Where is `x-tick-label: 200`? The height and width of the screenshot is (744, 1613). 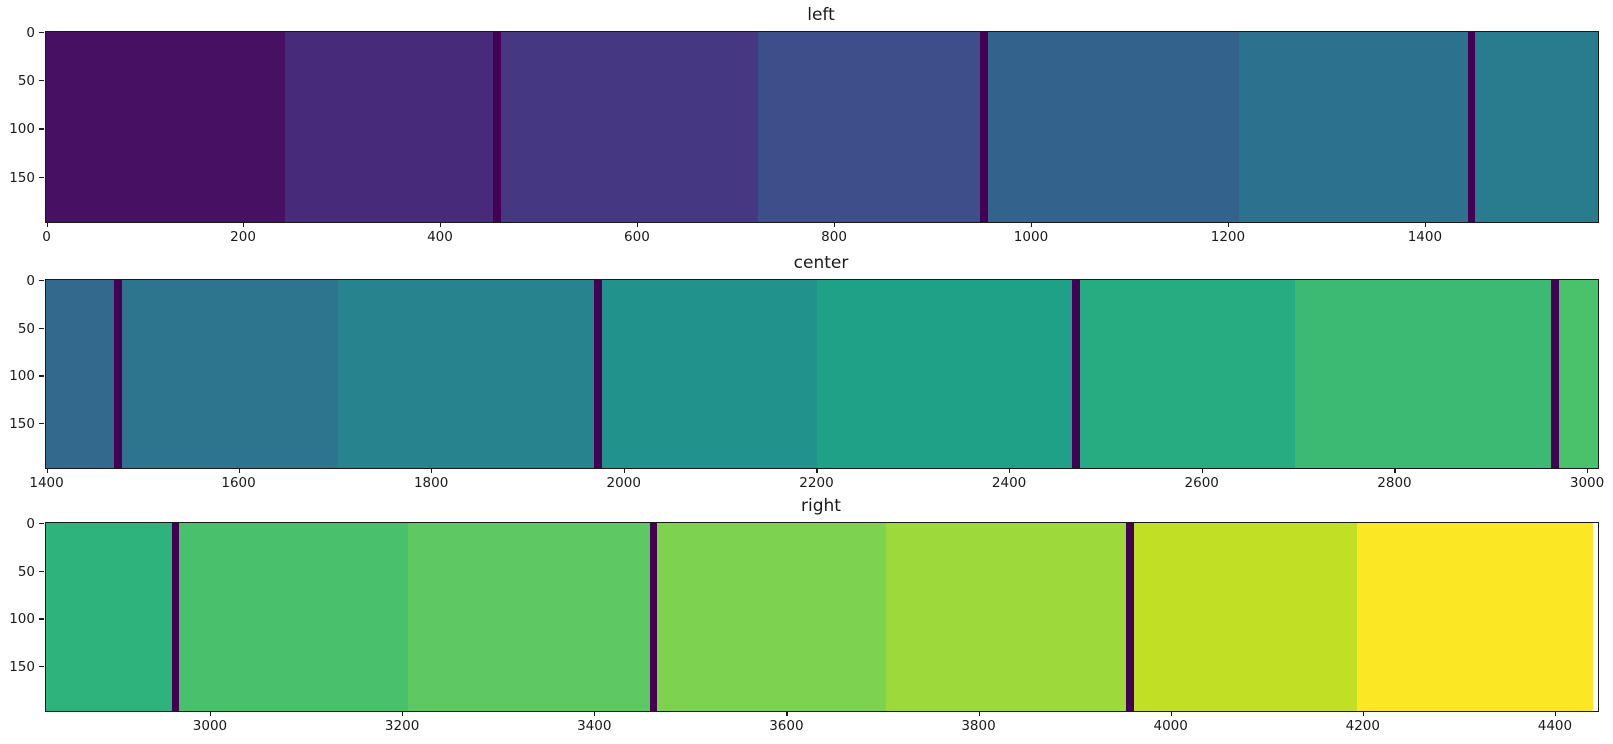
x-tick-label: 200 is located at coordinates (243, 237).